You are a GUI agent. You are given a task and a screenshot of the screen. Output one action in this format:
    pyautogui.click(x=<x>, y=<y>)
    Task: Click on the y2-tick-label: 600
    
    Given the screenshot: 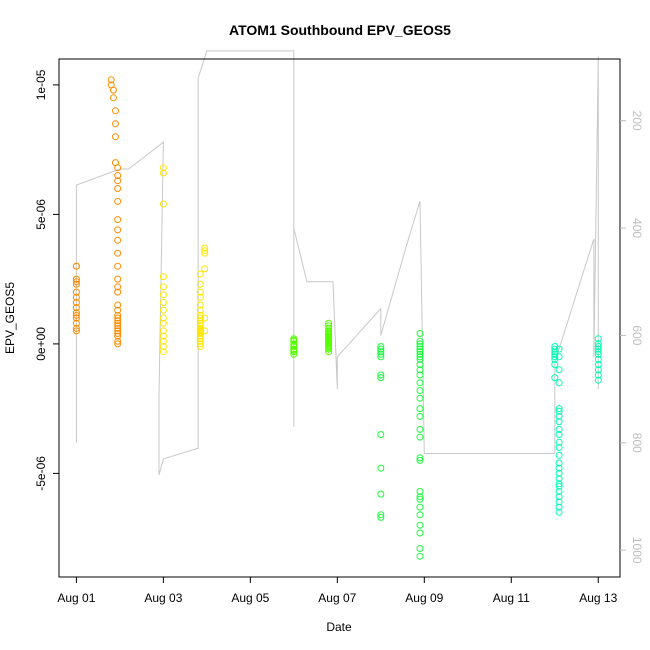 What is the action you would take?
    pyautogui.click(x=637, y=335)
    